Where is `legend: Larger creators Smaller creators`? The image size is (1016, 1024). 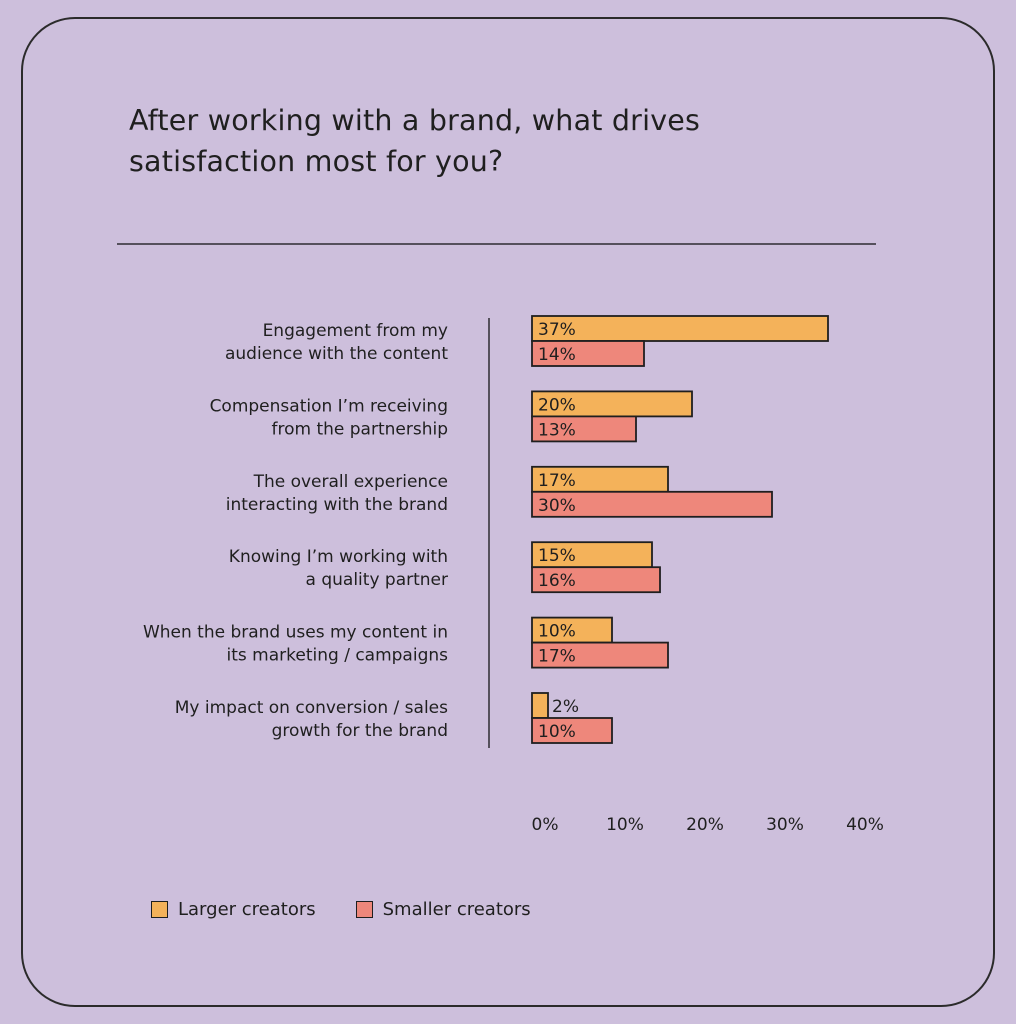
legend: Larger creators Smaller creators is located at coordinates (361, 909).